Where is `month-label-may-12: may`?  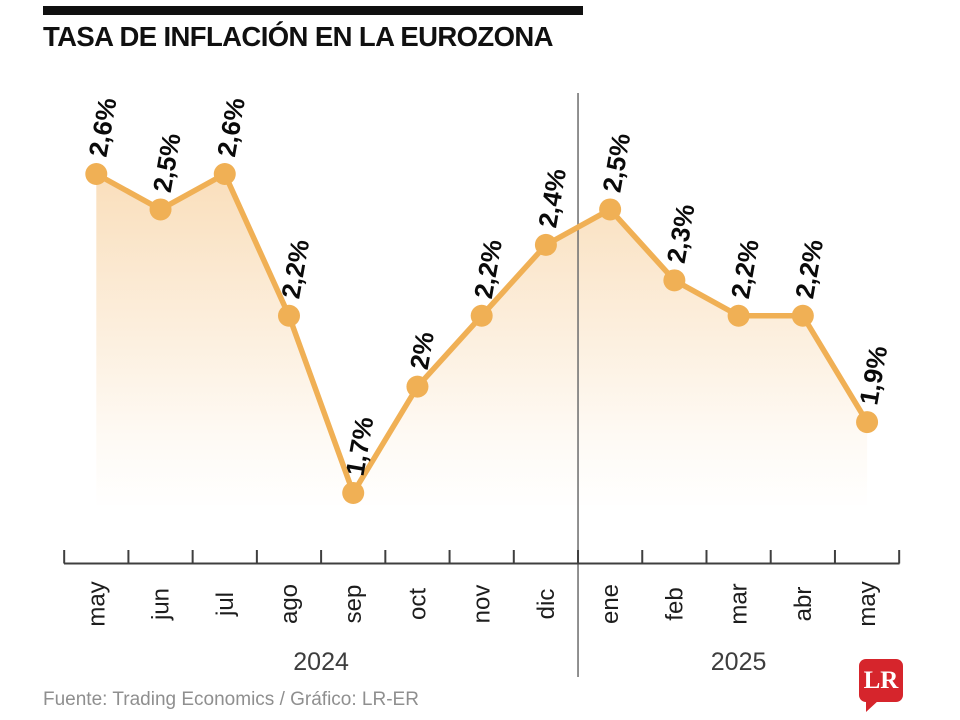
month-label-may-12: may is located at coordinates (867, 603).